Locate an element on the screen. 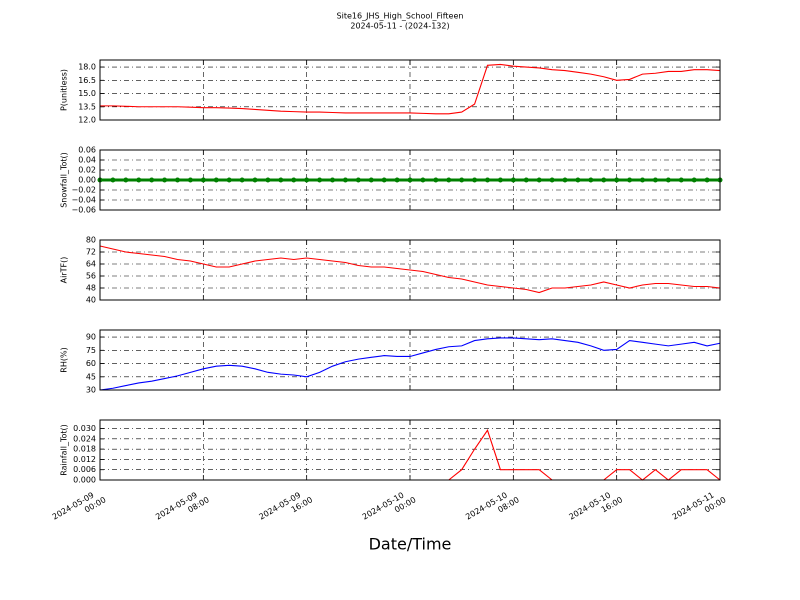 This screenshot has height=600, width=800. figure-subtitle: 2024-05-11 - (2024-132) is located at coordinates (399, 26).